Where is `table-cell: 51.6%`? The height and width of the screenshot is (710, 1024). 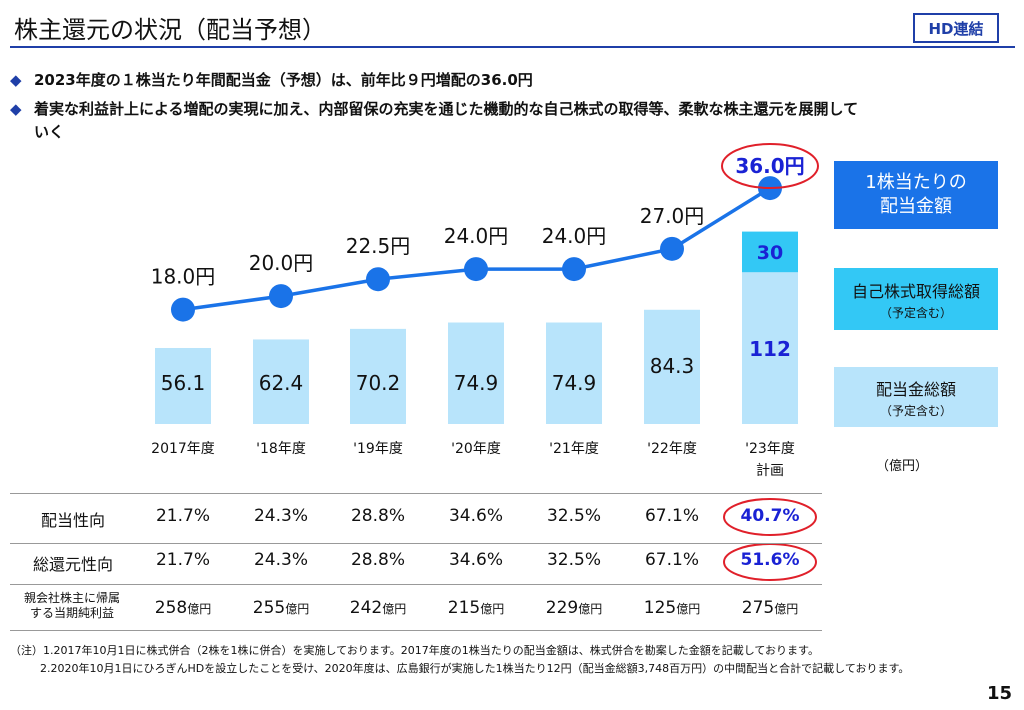 table-cell: 51.6% is located at coordinates (770, 560).